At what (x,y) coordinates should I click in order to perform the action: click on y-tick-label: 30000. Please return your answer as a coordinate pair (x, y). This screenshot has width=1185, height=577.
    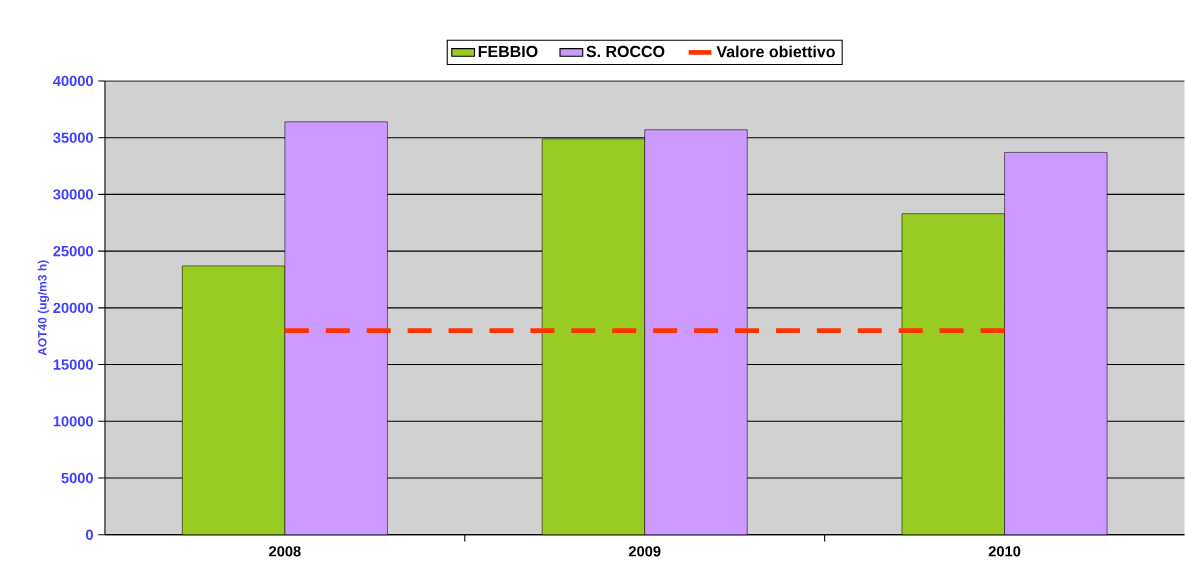
    Looking at the image, I should click on (73, 194).